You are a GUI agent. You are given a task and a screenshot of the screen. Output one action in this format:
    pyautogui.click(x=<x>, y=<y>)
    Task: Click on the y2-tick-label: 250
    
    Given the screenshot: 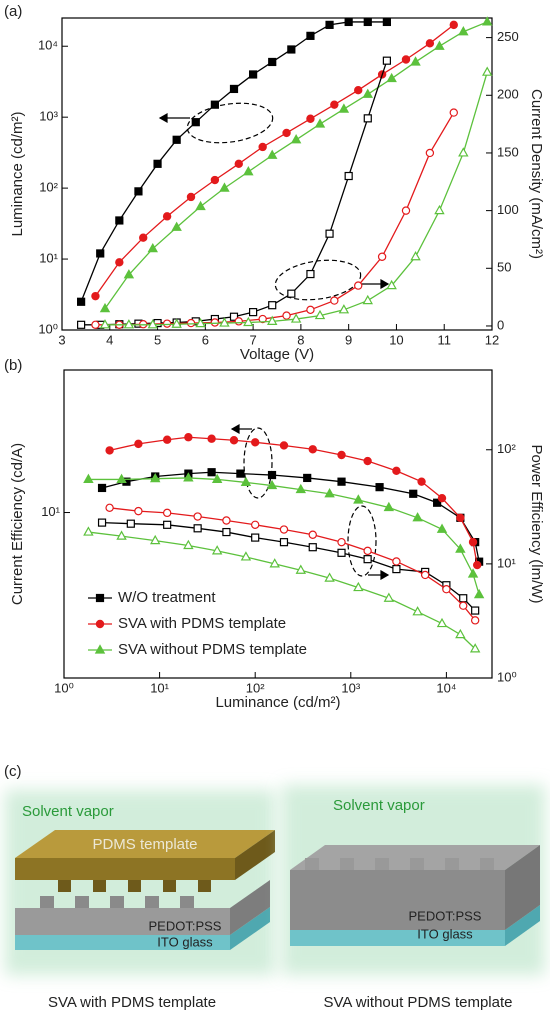 What is the action you would take?
    pyautogui.click(x=508, y=36)
    